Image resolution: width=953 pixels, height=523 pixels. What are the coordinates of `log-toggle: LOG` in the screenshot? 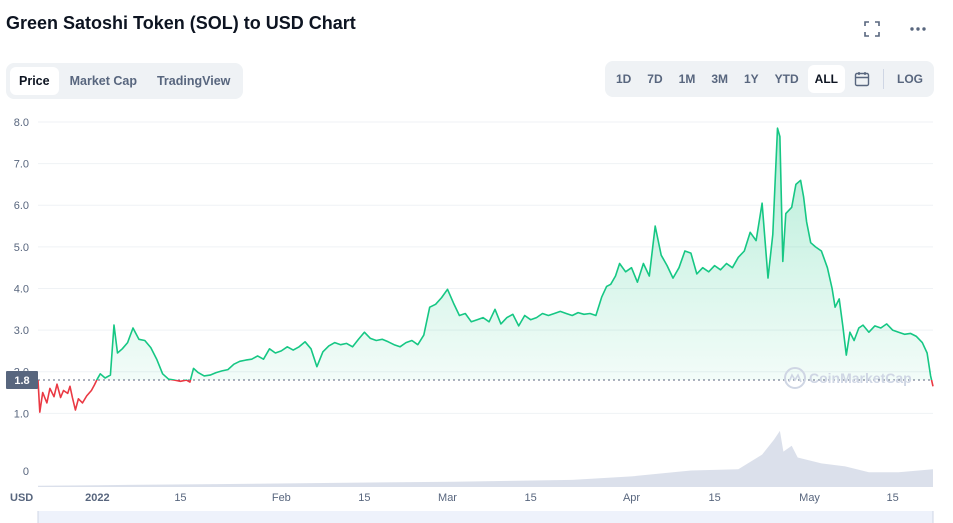 It's located at (910, 79).